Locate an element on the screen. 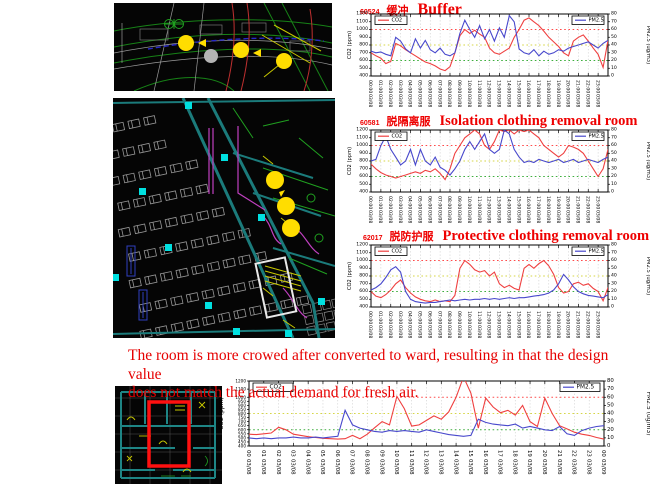 This screenshot has height=486, width=650. x-tick-label: 1803/08 is located at coordinates (514, 462).